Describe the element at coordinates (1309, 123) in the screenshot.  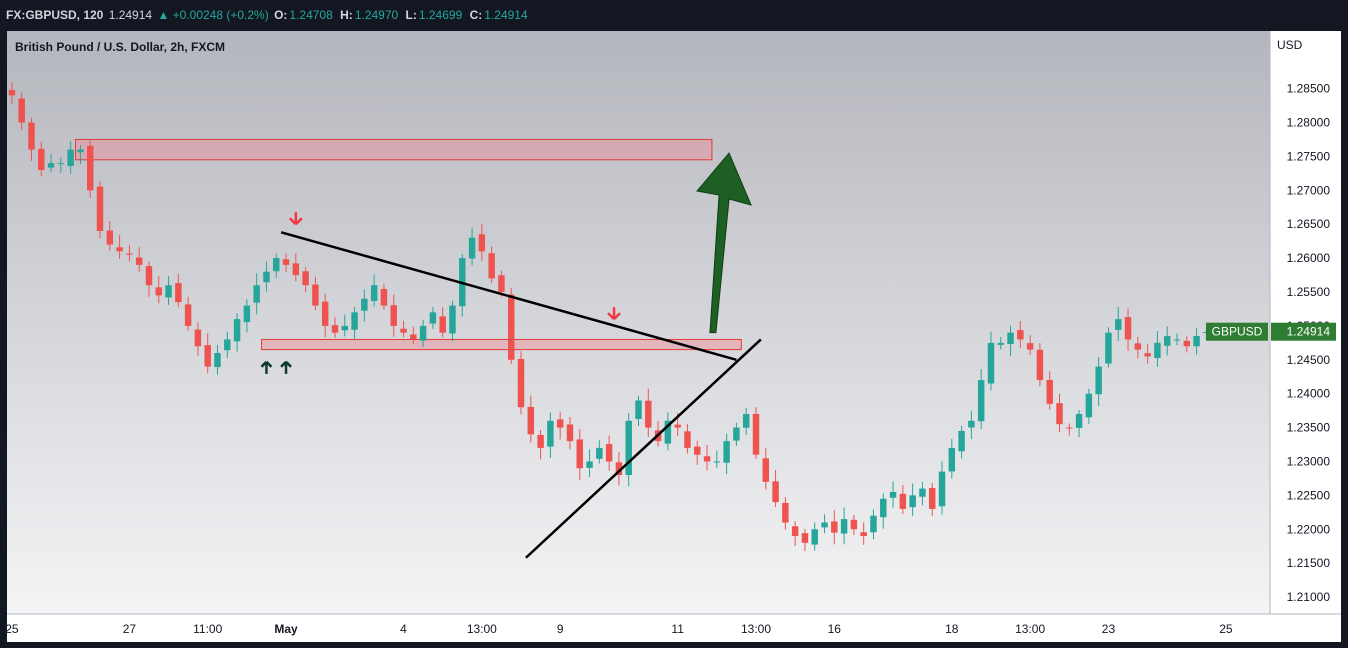
I see `y-tick-label: 1.28000` at that location.